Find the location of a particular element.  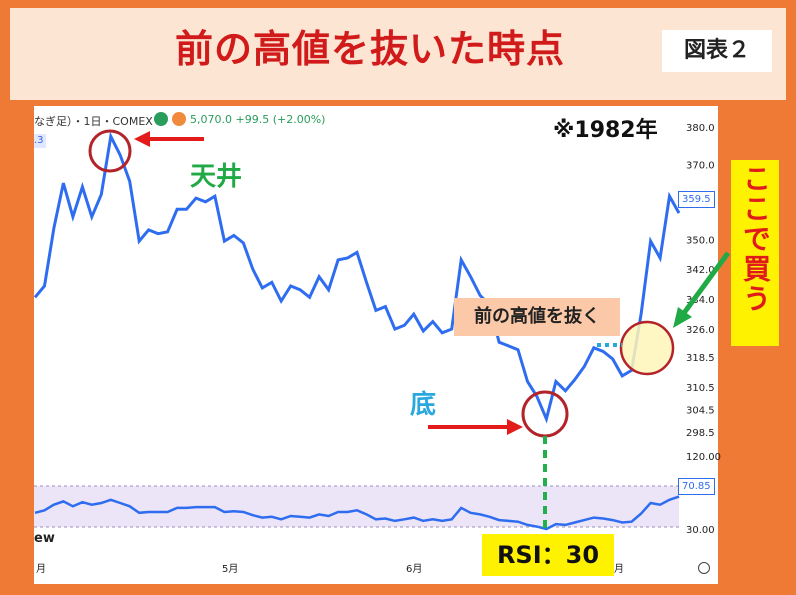

ohlc-values: 5,070.0 +99.5 (+2.00%) is located at coordinates (258, 119).